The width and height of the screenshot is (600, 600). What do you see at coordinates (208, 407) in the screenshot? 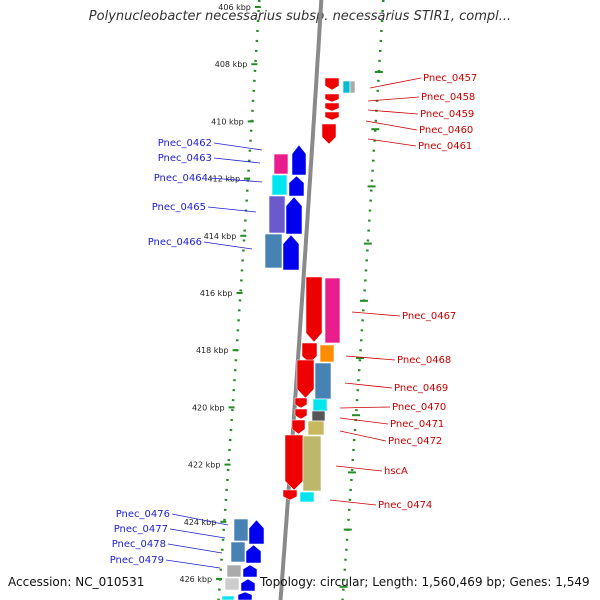
I see `axis-tick-label: 420 kbp` at bounding box center [208, 407].